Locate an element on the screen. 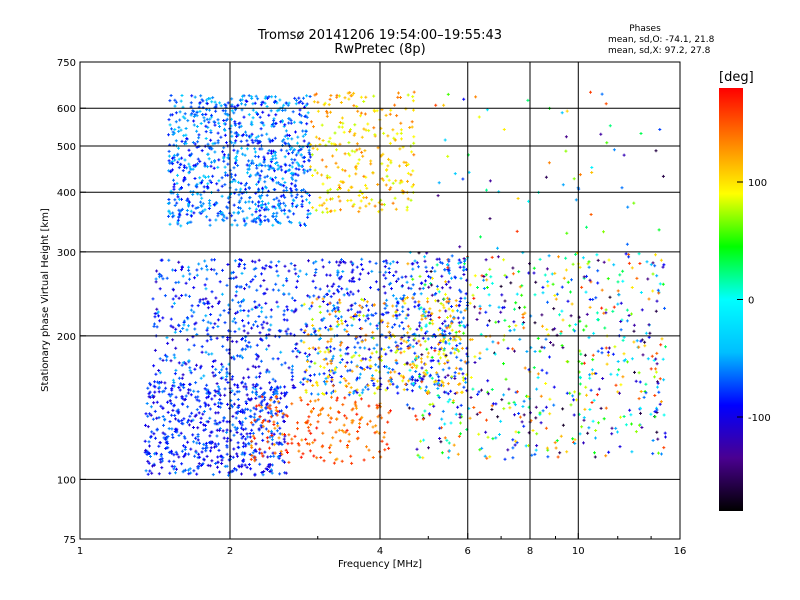 Image resolution: width=800 pixels, height=600 pixels. y-axis-label: Stationary phase Virtual Height [km] is located at coordinates (45, 300).